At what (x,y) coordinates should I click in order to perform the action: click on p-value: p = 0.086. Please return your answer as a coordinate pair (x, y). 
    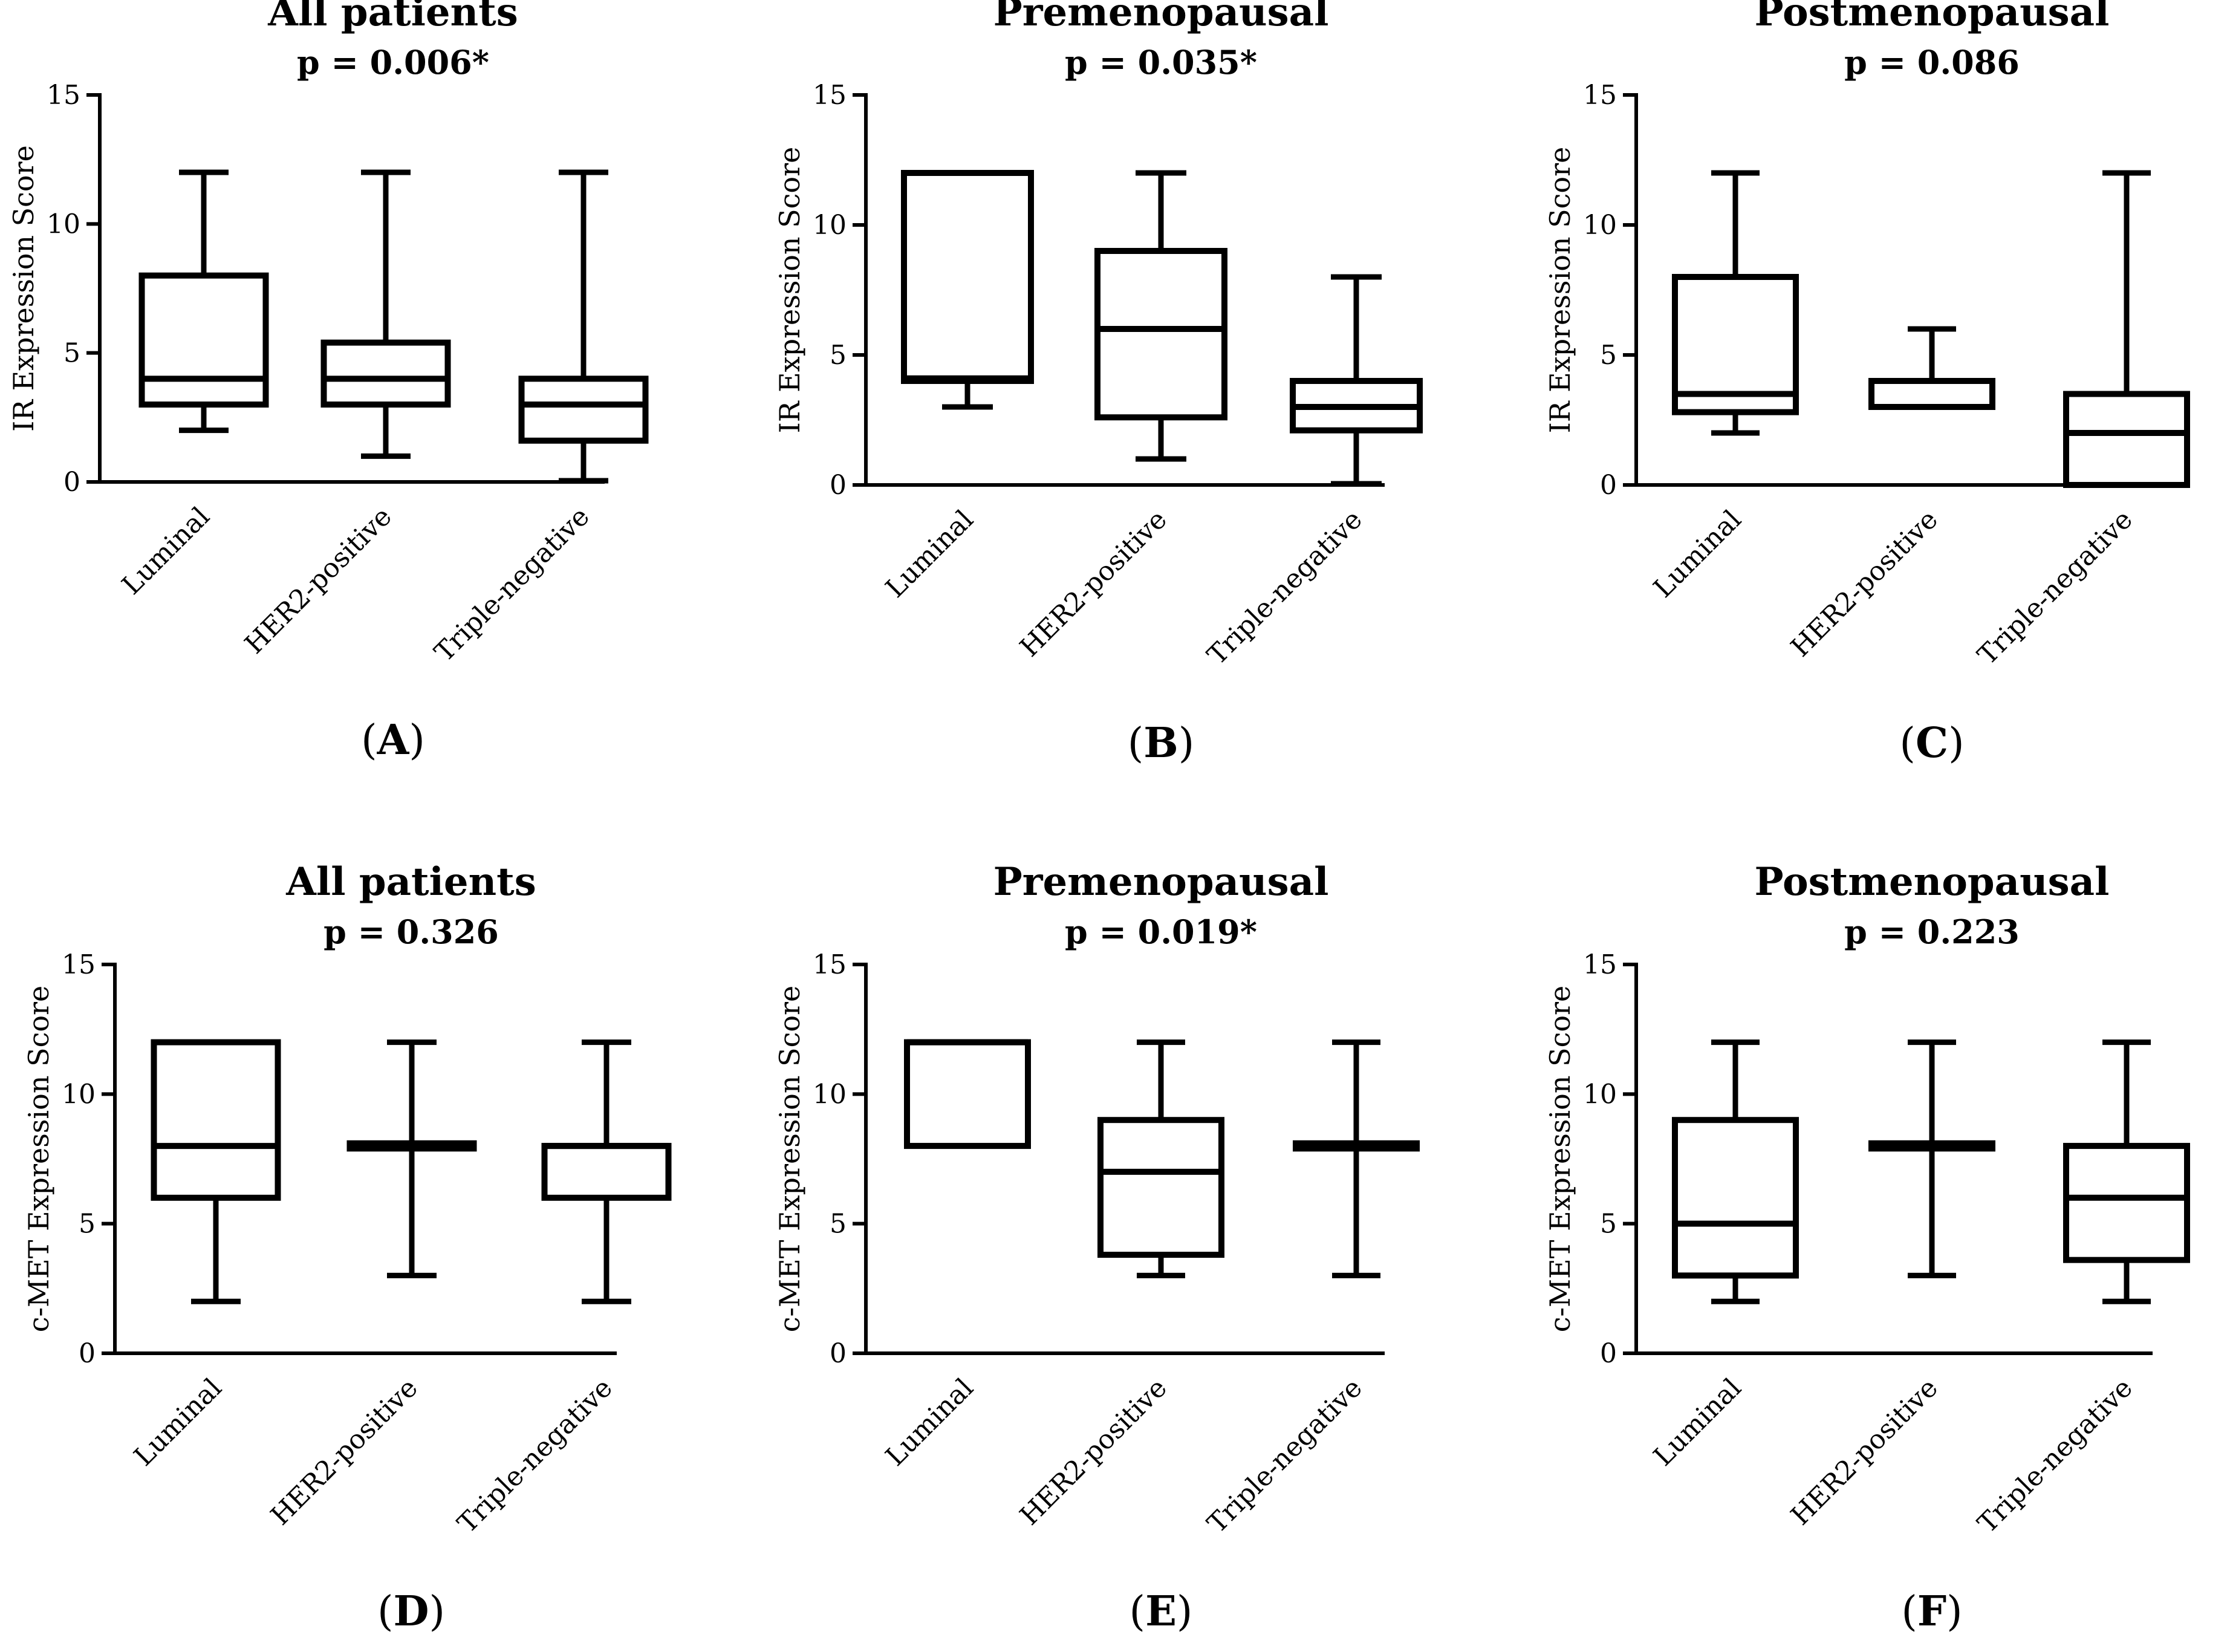
    Looking at the image, I should click on (1932, 62).